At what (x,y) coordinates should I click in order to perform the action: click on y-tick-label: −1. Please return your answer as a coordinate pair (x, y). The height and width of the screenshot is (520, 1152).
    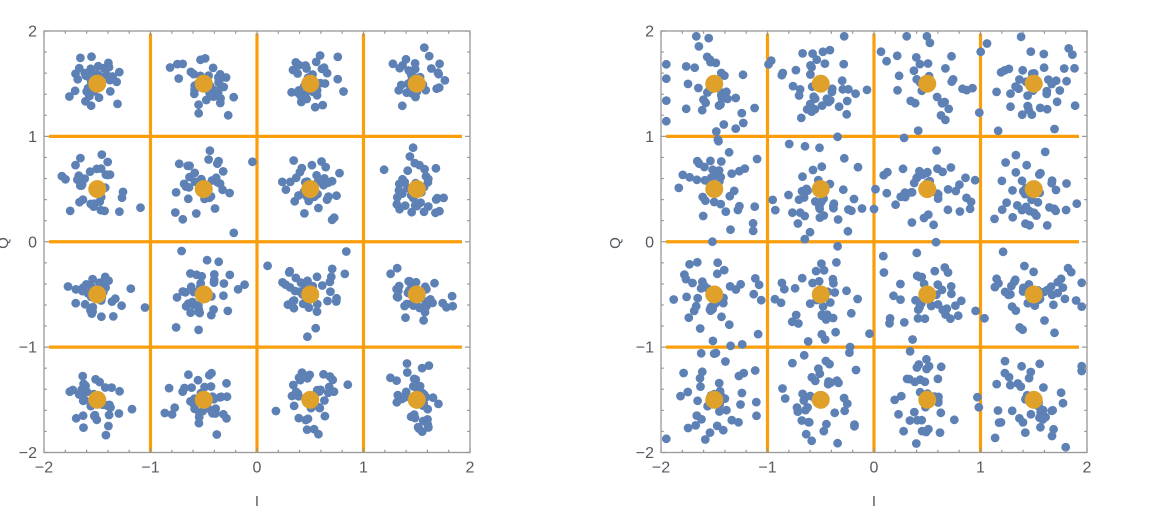
    Looking at the image, I should click on (645, 348).